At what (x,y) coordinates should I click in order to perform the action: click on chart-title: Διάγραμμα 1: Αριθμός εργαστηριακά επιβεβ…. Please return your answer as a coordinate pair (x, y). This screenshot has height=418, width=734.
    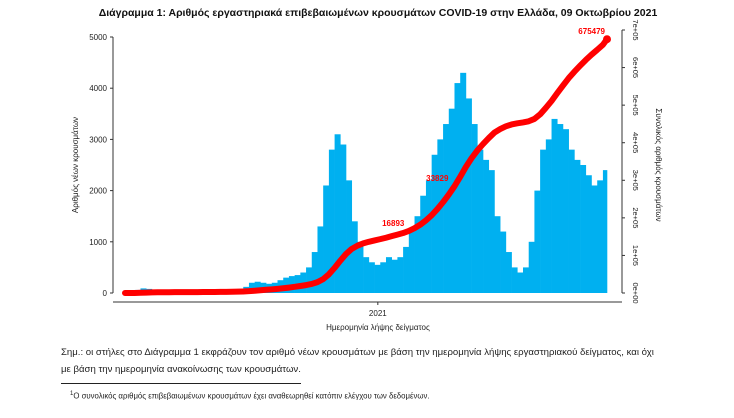
    Looking at the image, I should click on (378, 13).